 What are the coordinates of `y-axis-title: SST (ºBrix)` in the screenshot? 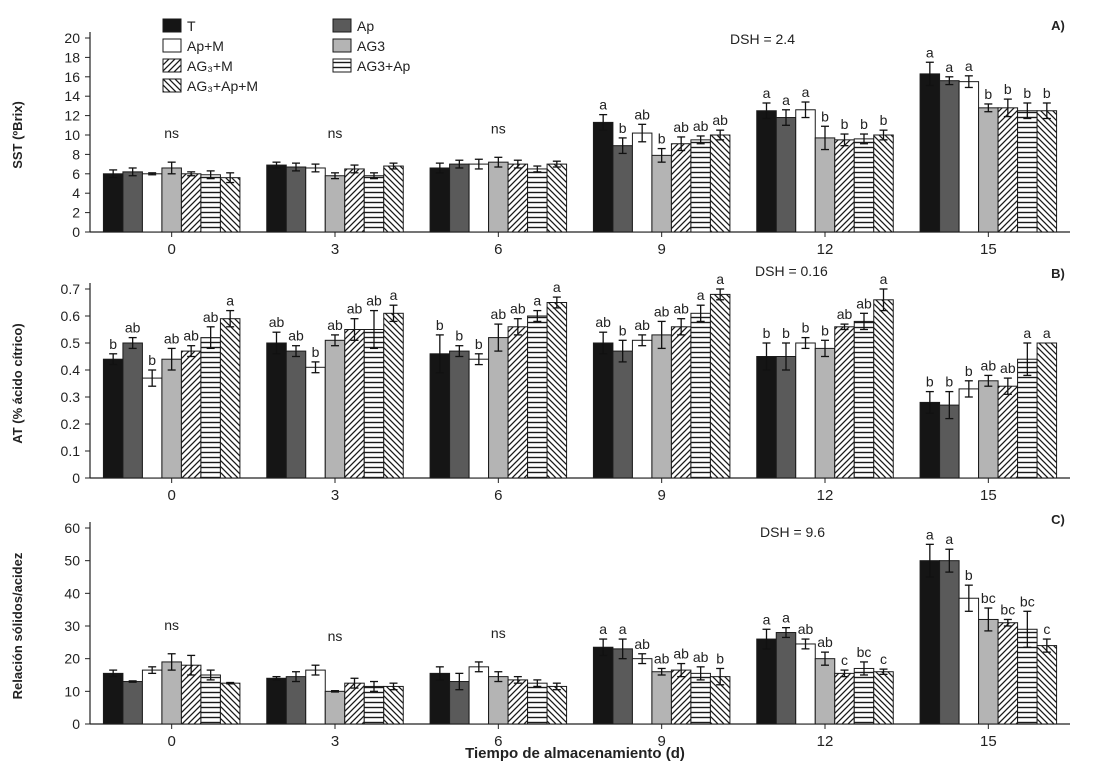 It's located at (17, 135).